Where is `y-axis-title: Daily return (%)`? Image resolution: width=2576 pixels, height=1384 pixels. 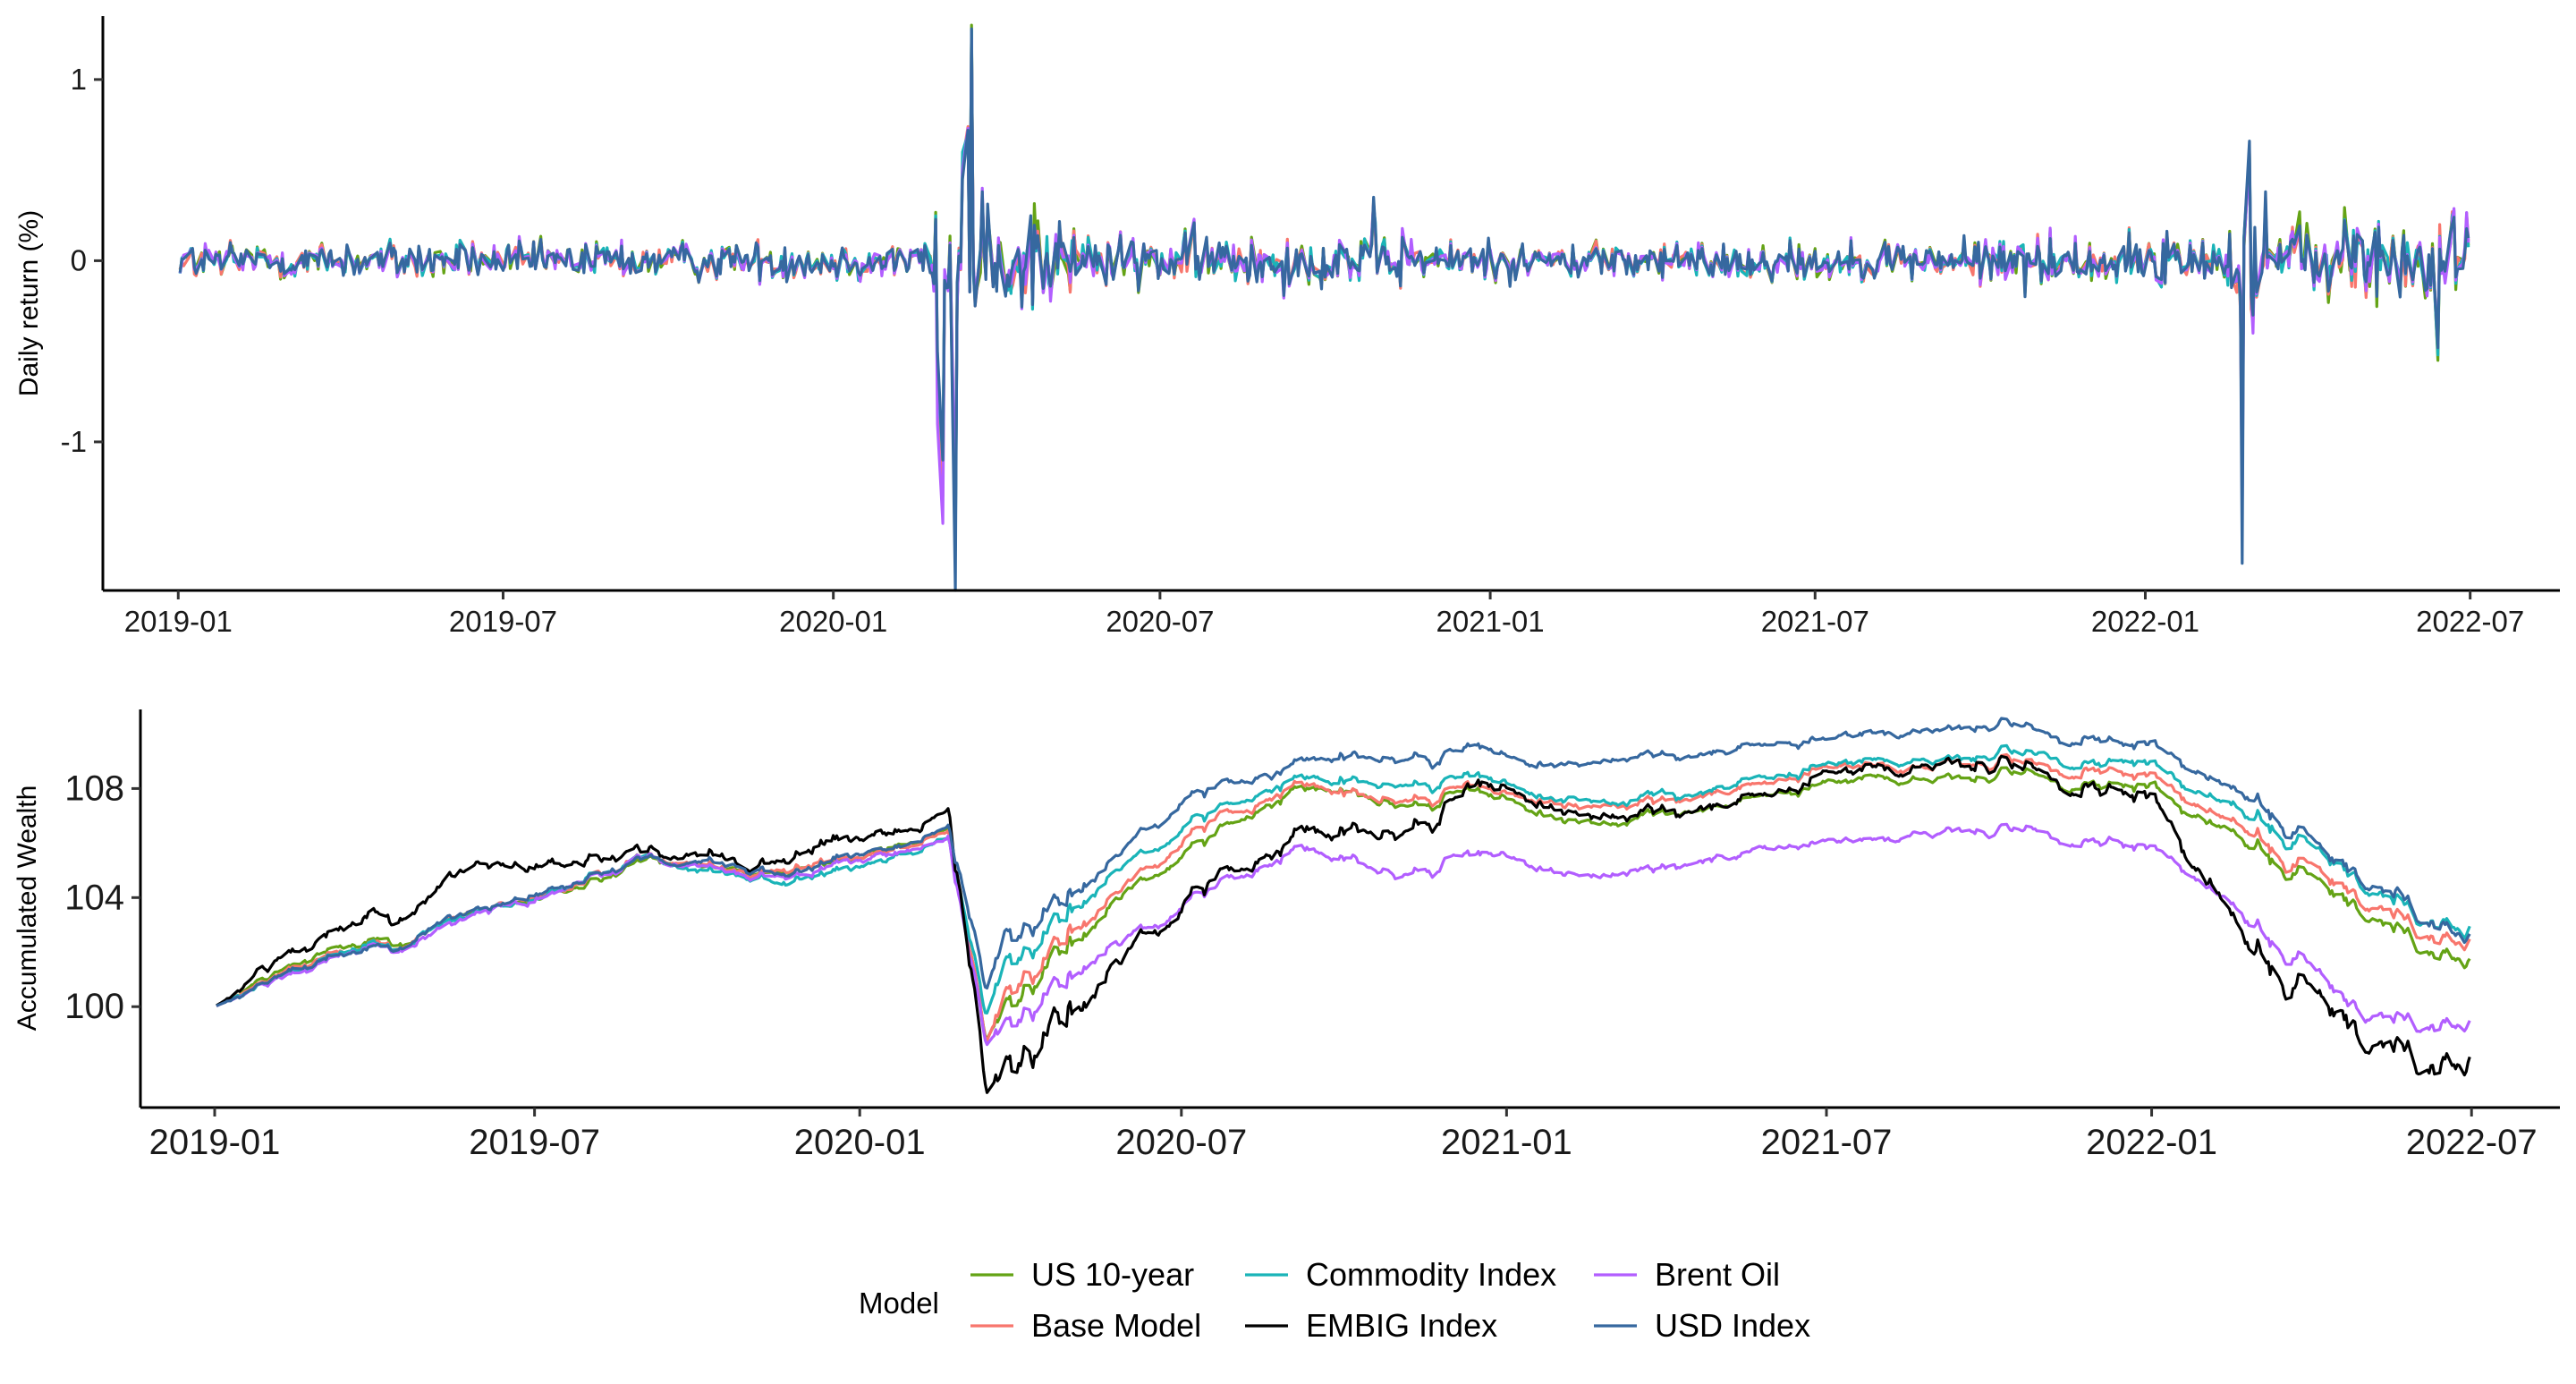
y-axis-title: Daily return (%) is located at coordinates (29, 303).